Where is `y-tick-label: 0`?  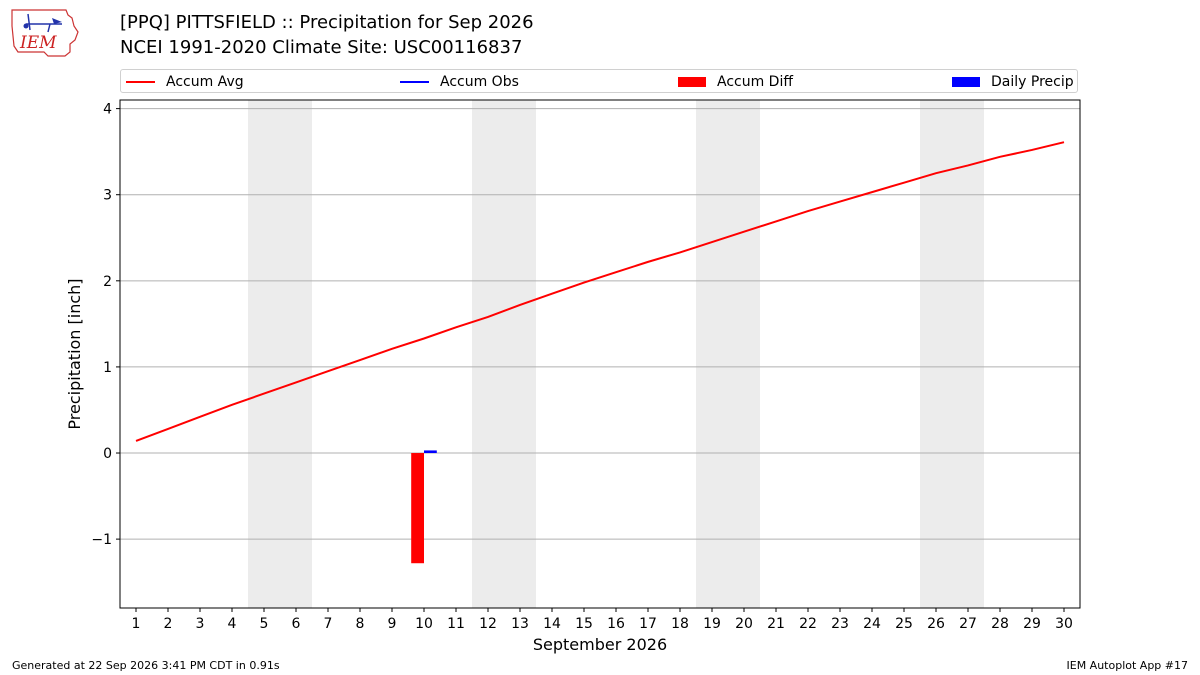
y-tick-label: 0 is located at coordinates (107, 454).